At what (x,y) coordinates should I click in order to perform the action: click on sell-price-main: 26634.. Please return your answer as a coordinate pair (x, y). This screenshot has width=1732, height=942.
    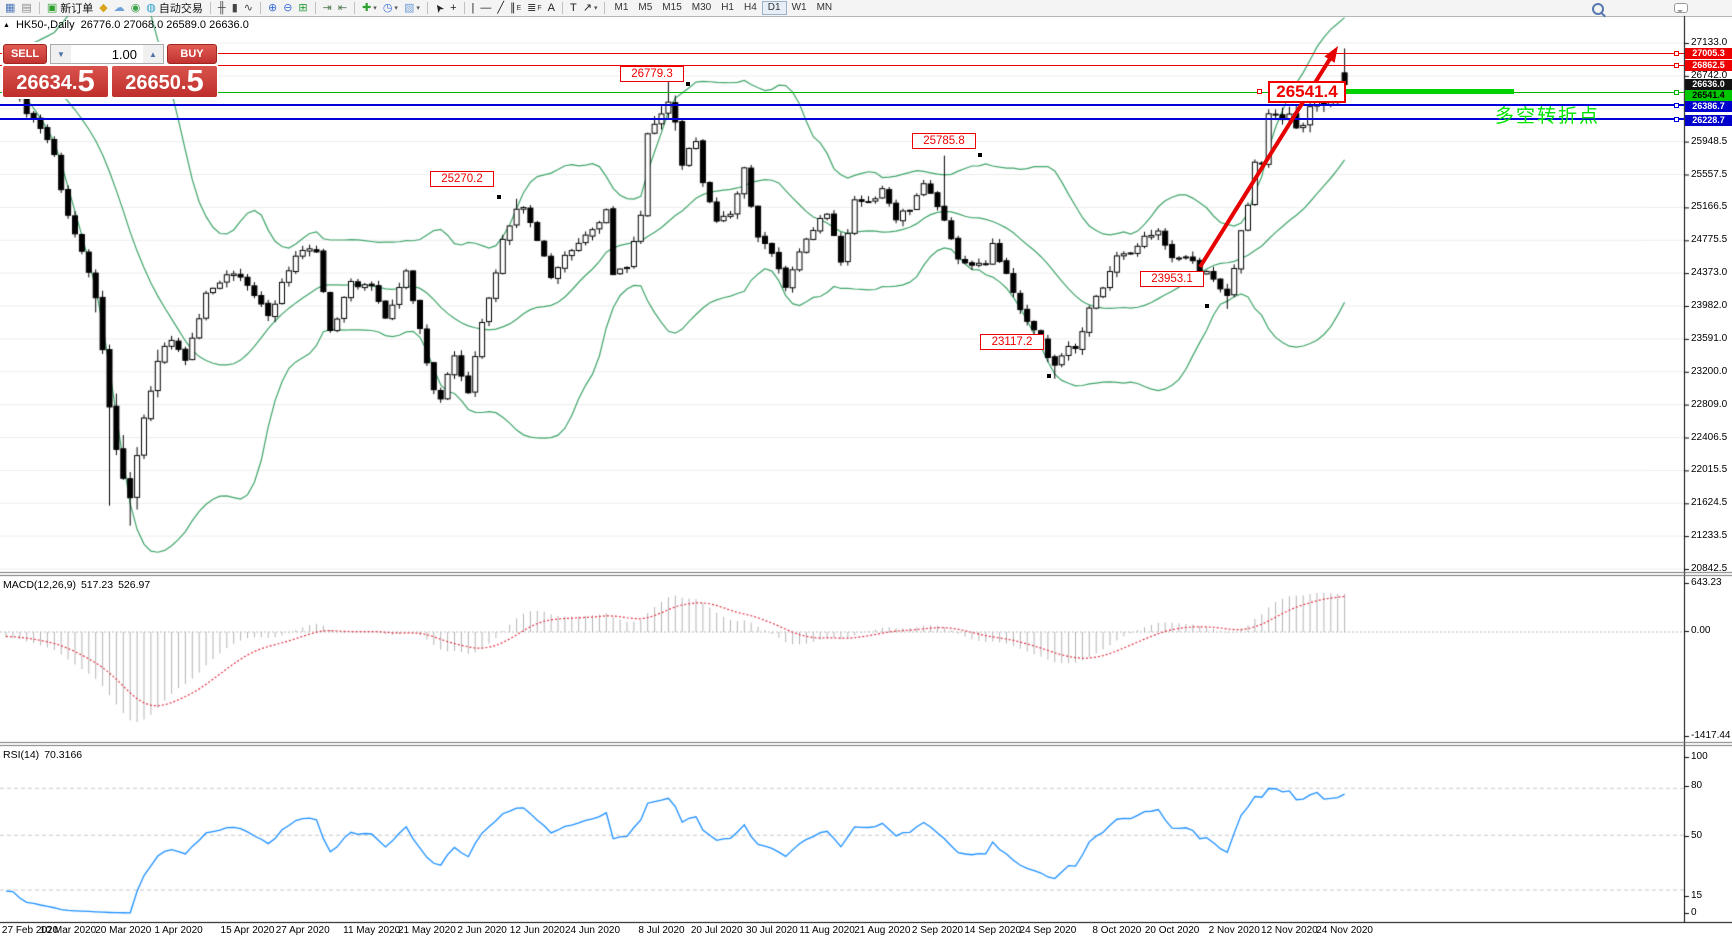
    Looking at the image, I should click on (47, 83).